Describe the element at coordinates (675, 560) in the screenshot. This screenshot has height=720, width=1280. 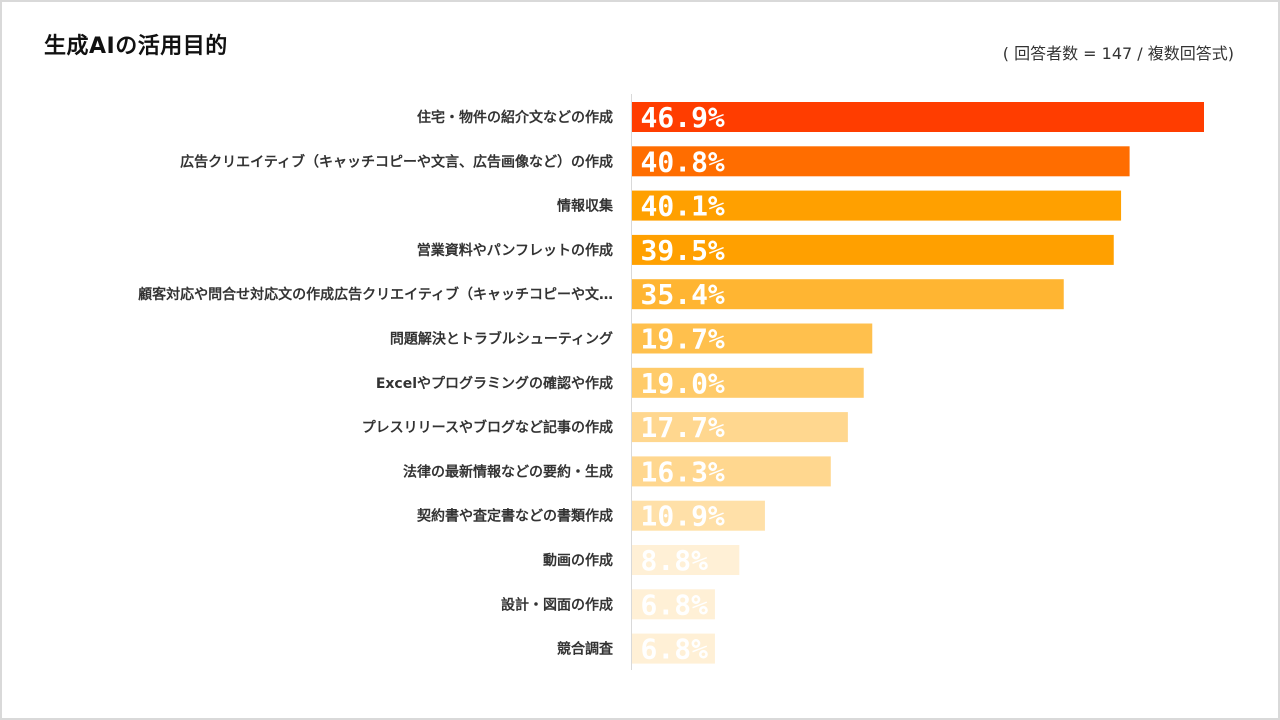
I see `data-label: 8.8%` at that location.